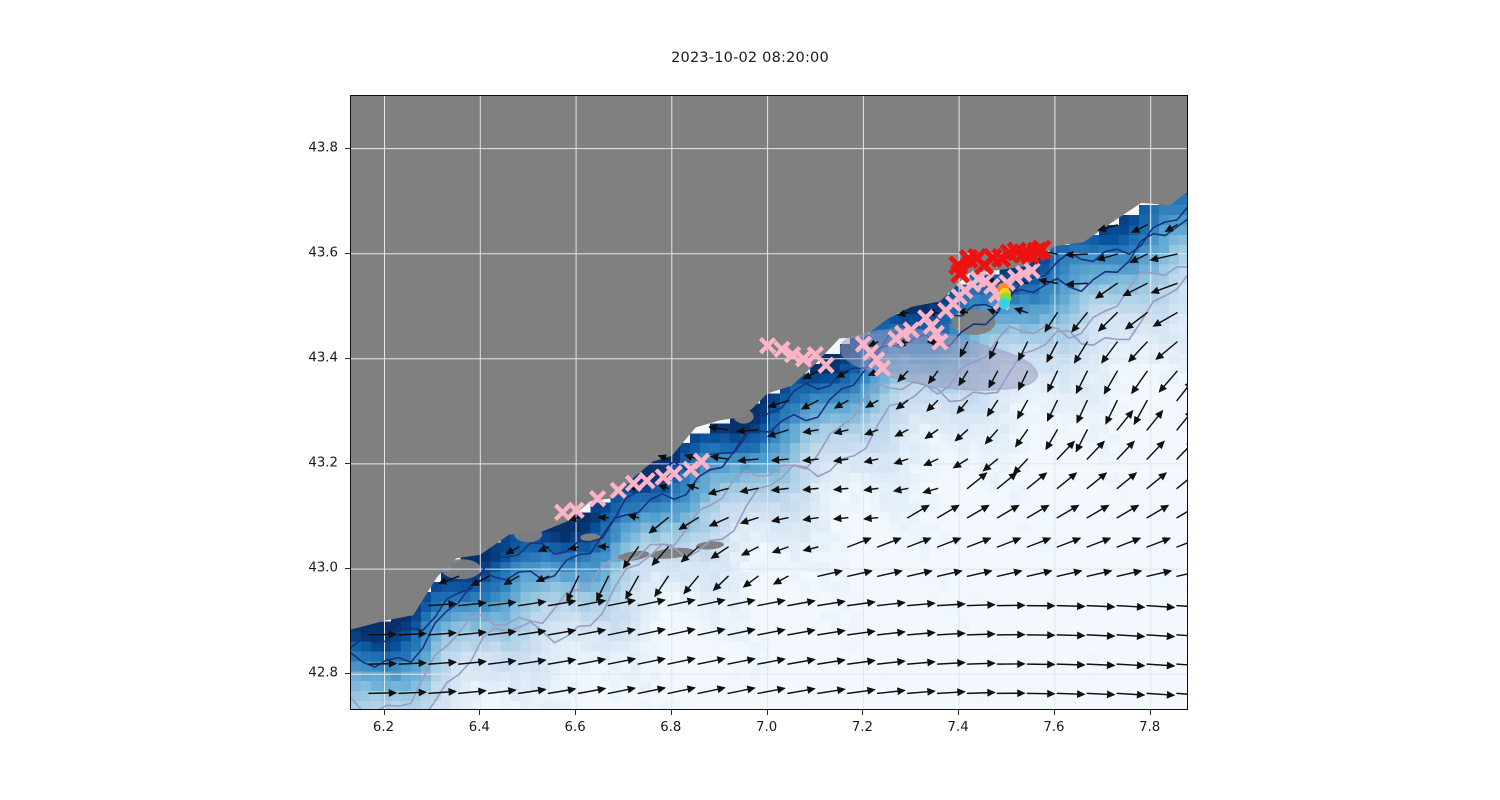 This screenshot has height=800, width=1500. What do you see at coordinates (323, 673) in the screenshot?
I see `y-axis-tick-label: 42.8` at bounding box center [323, 673].